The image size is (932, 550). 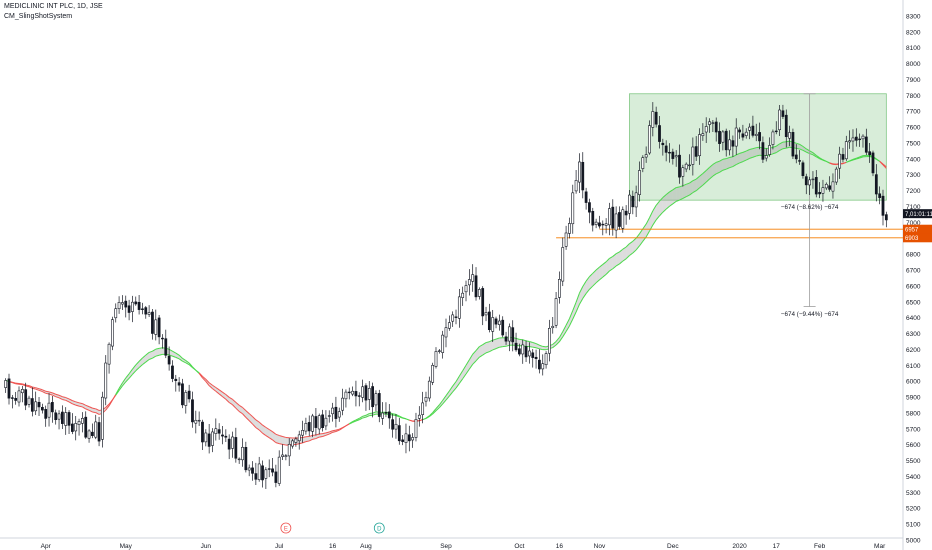 What do you see at coordinates (913, 366) in the screenshot?
I see `y-tick-label: 6100` at bounding box center [913, 366].